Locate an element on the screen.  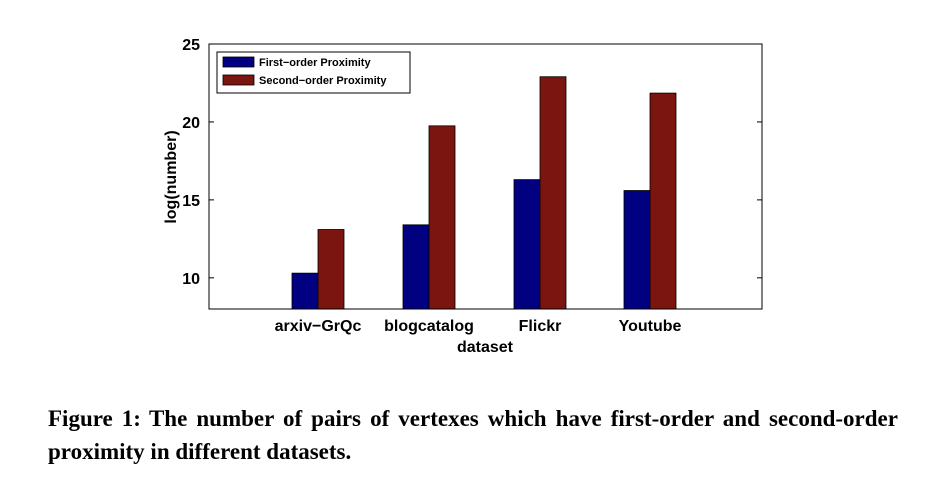
y-axis-label: log(number) is located at coordinates (171, 176).